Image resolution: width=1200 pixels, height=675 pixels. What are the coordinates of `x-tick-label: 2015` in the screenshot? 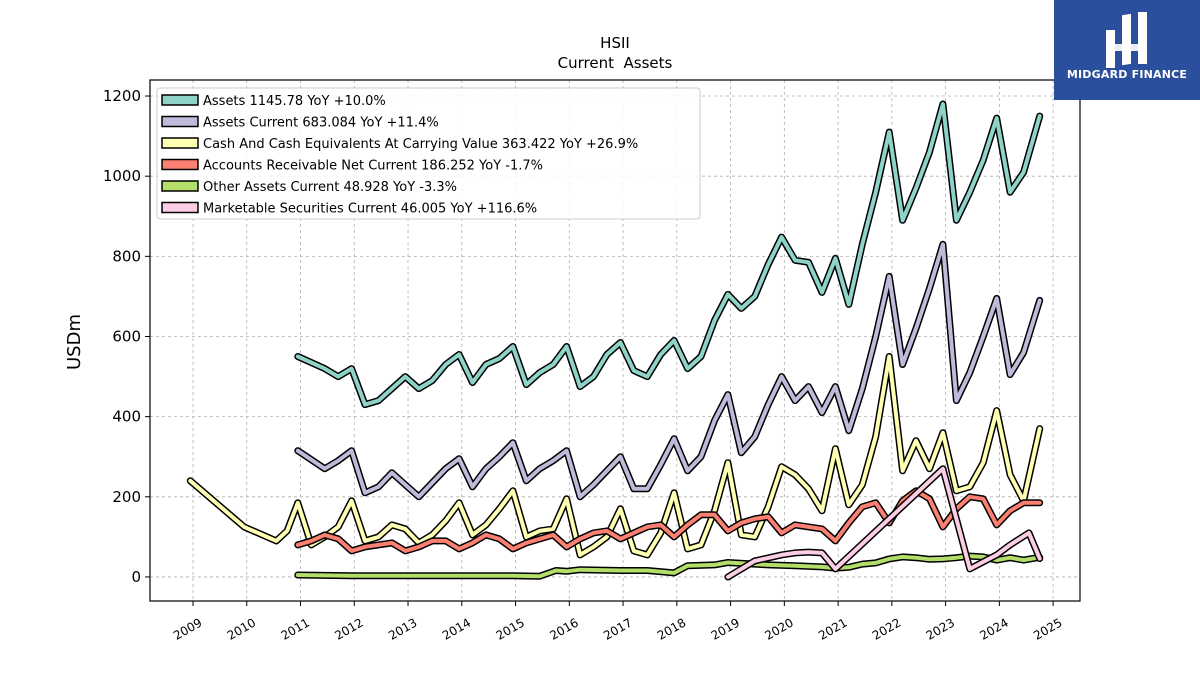 It's located at (510, 628).